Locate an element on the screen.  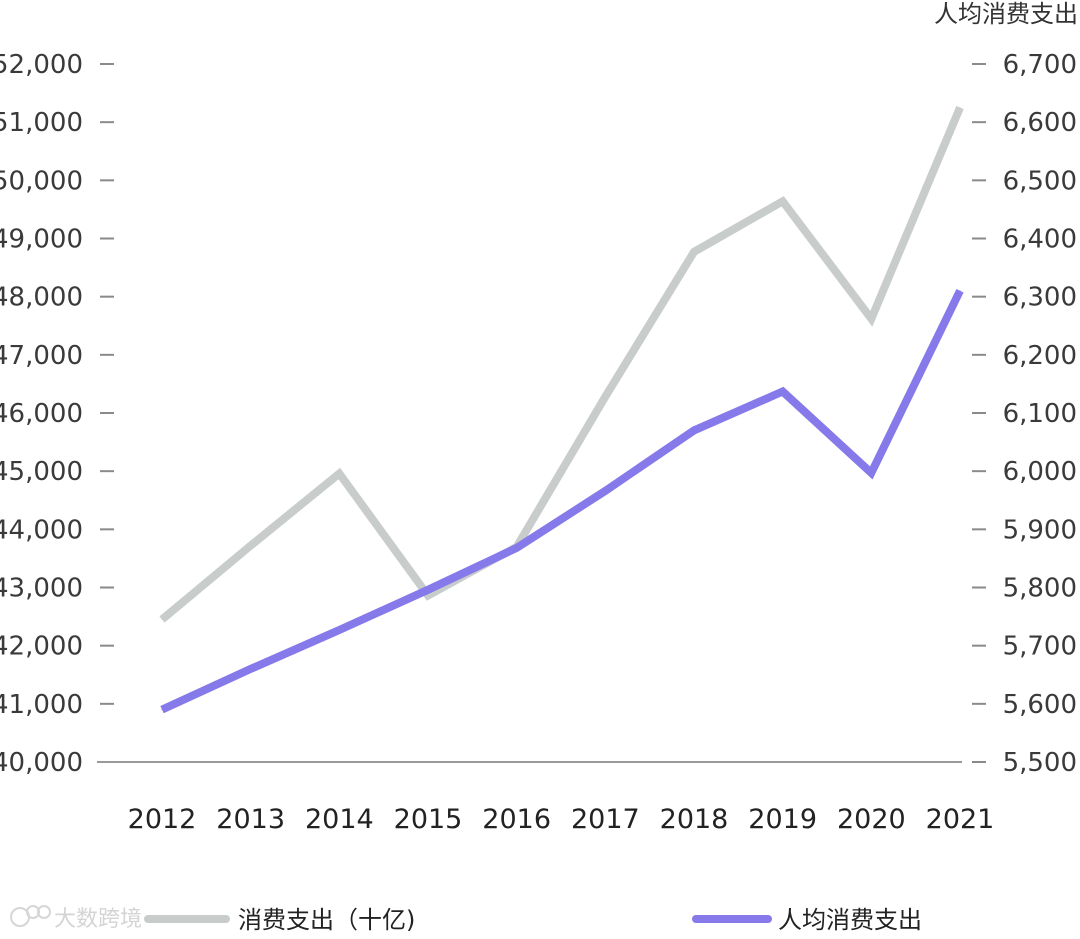
right-tick-label: 6,500 is located at coordinates (1040, 181).